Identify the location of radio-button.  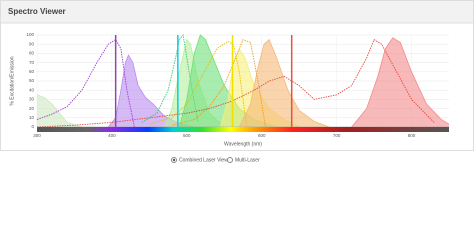
(230, 160).